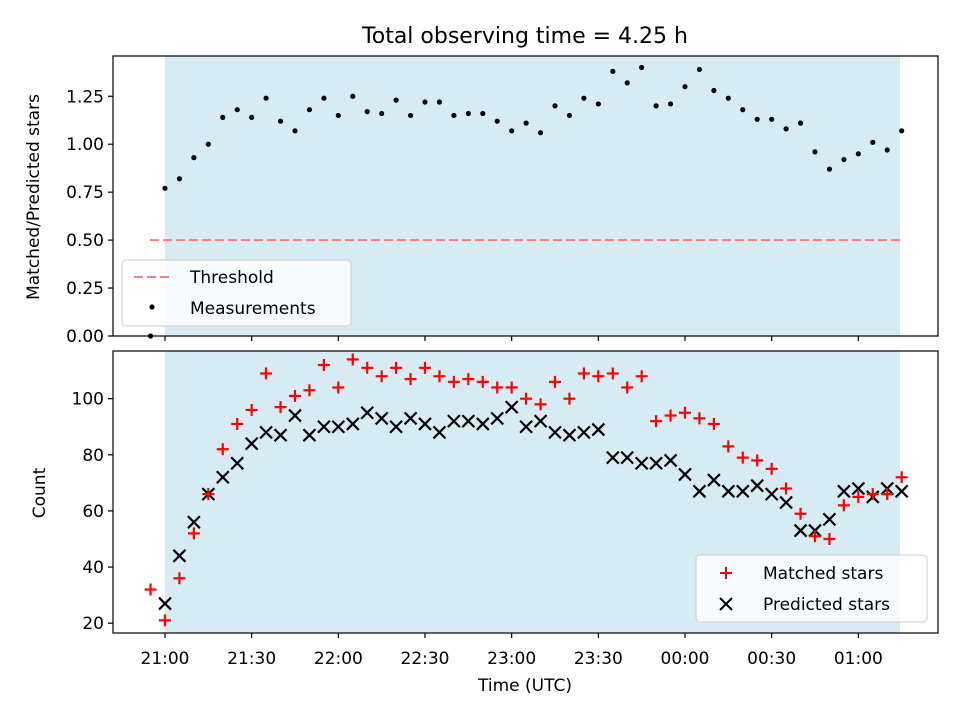  I want to click on legend-threshold-label: Threshold, so click(231, 278).